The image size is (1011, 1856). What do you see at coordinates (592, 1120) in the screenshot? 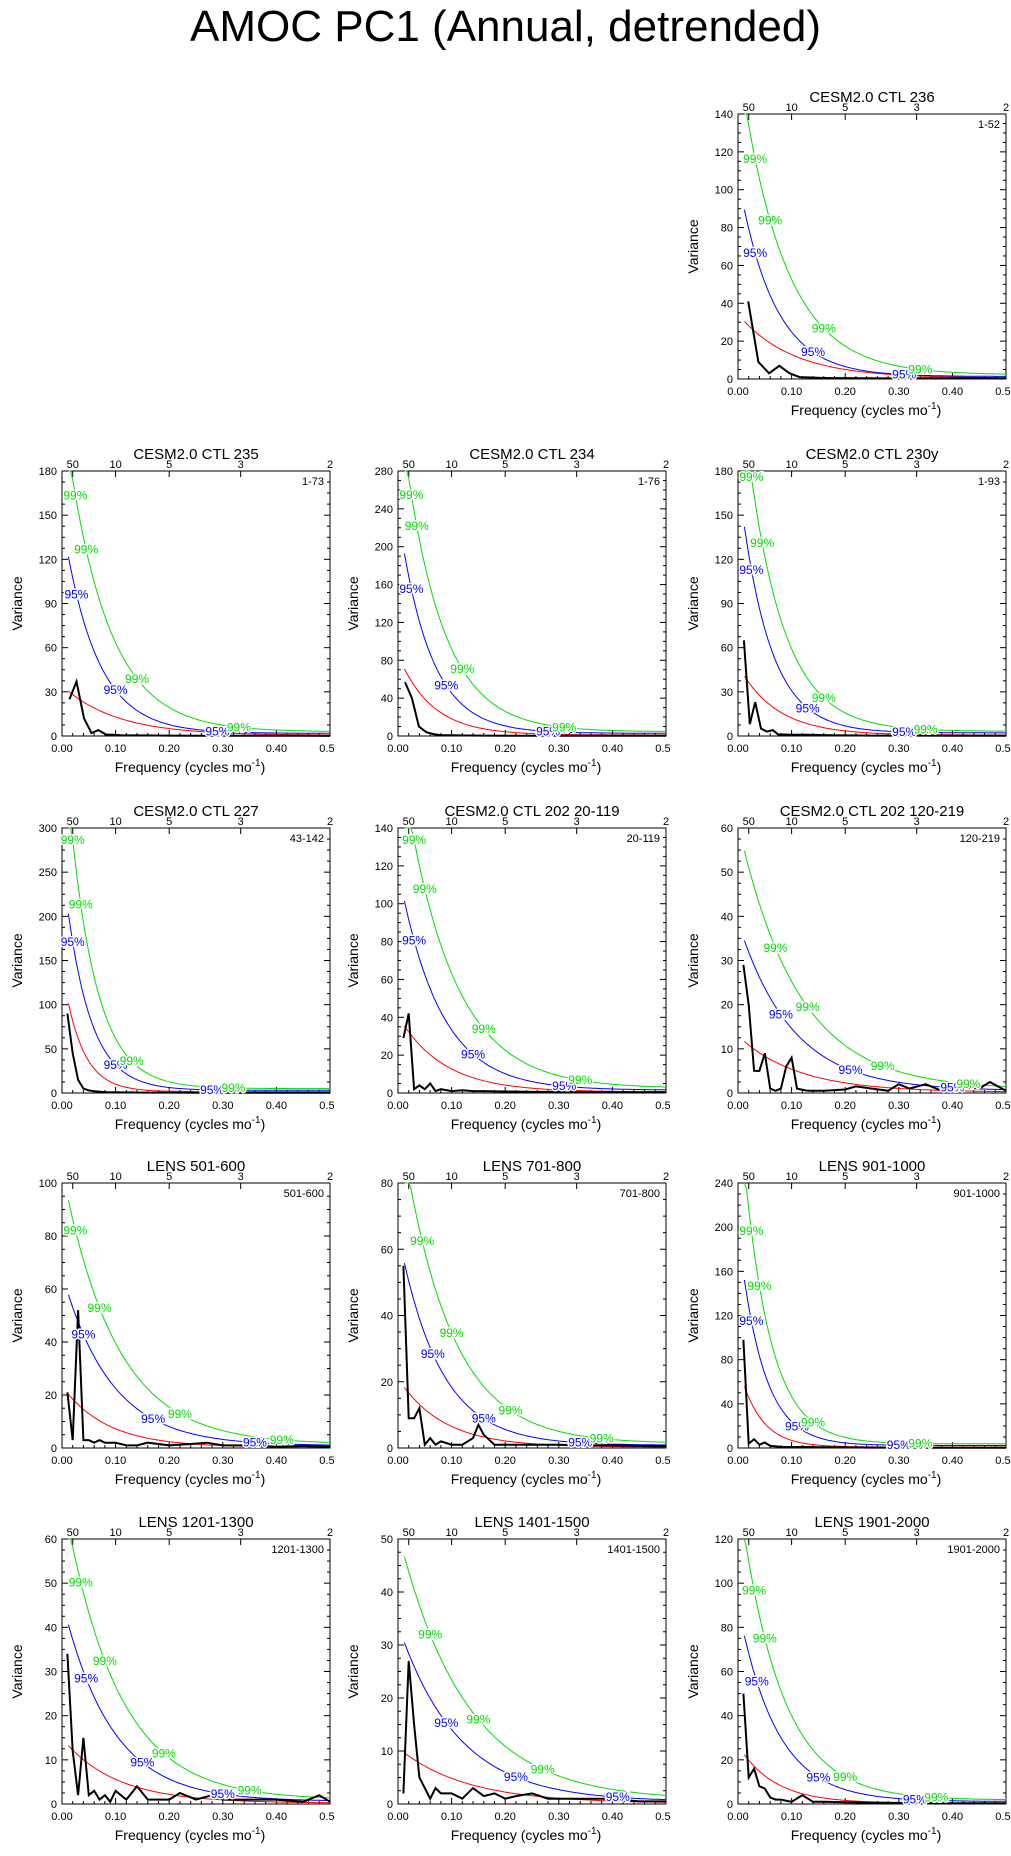
I see `x-axis-label-exponent: -1` at bounding box center [592, 1120].